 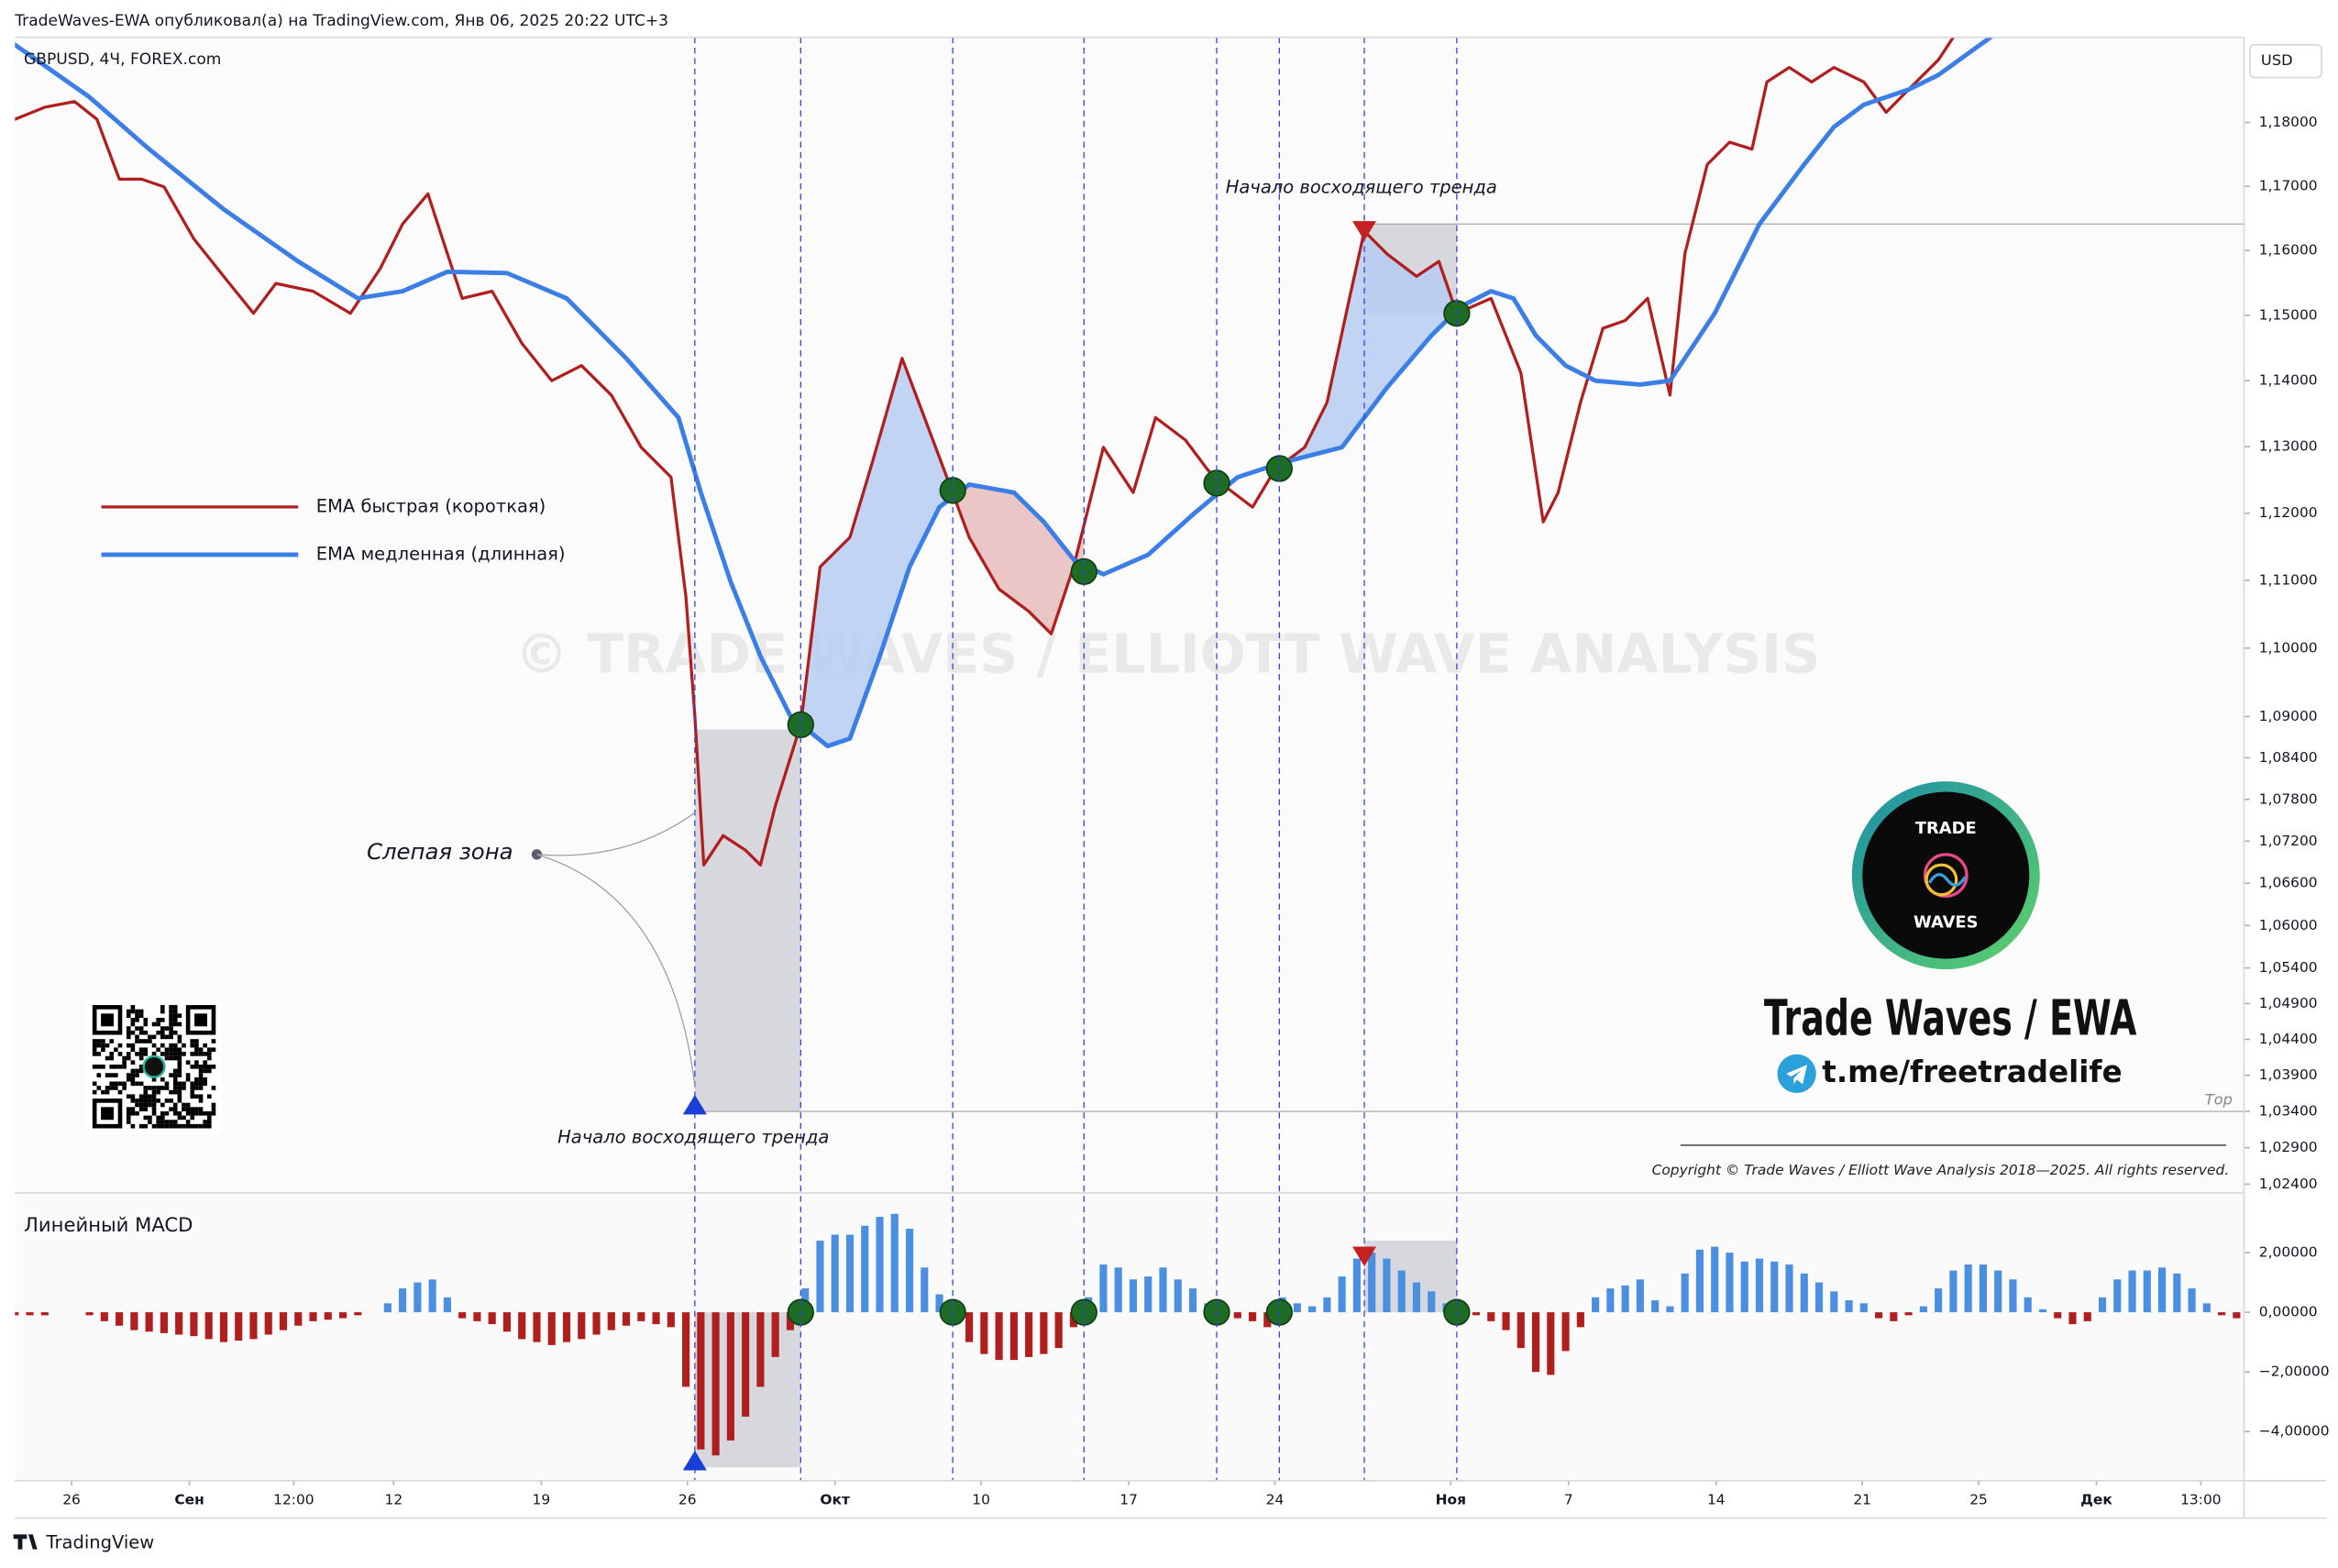 What do you see at coordinates (2277, 60) in the screenshot?
I see `currency: USD` at bounding box center [2277, 60].